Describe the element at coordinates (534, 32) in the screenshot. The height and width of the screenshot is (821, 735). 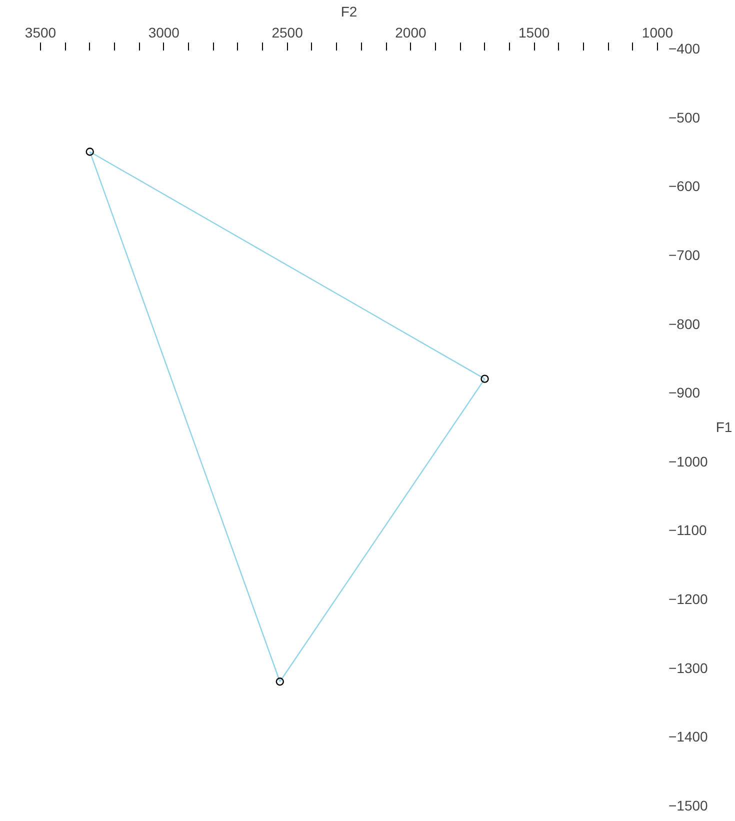
I see `x-tick-label: 1500` at that location.